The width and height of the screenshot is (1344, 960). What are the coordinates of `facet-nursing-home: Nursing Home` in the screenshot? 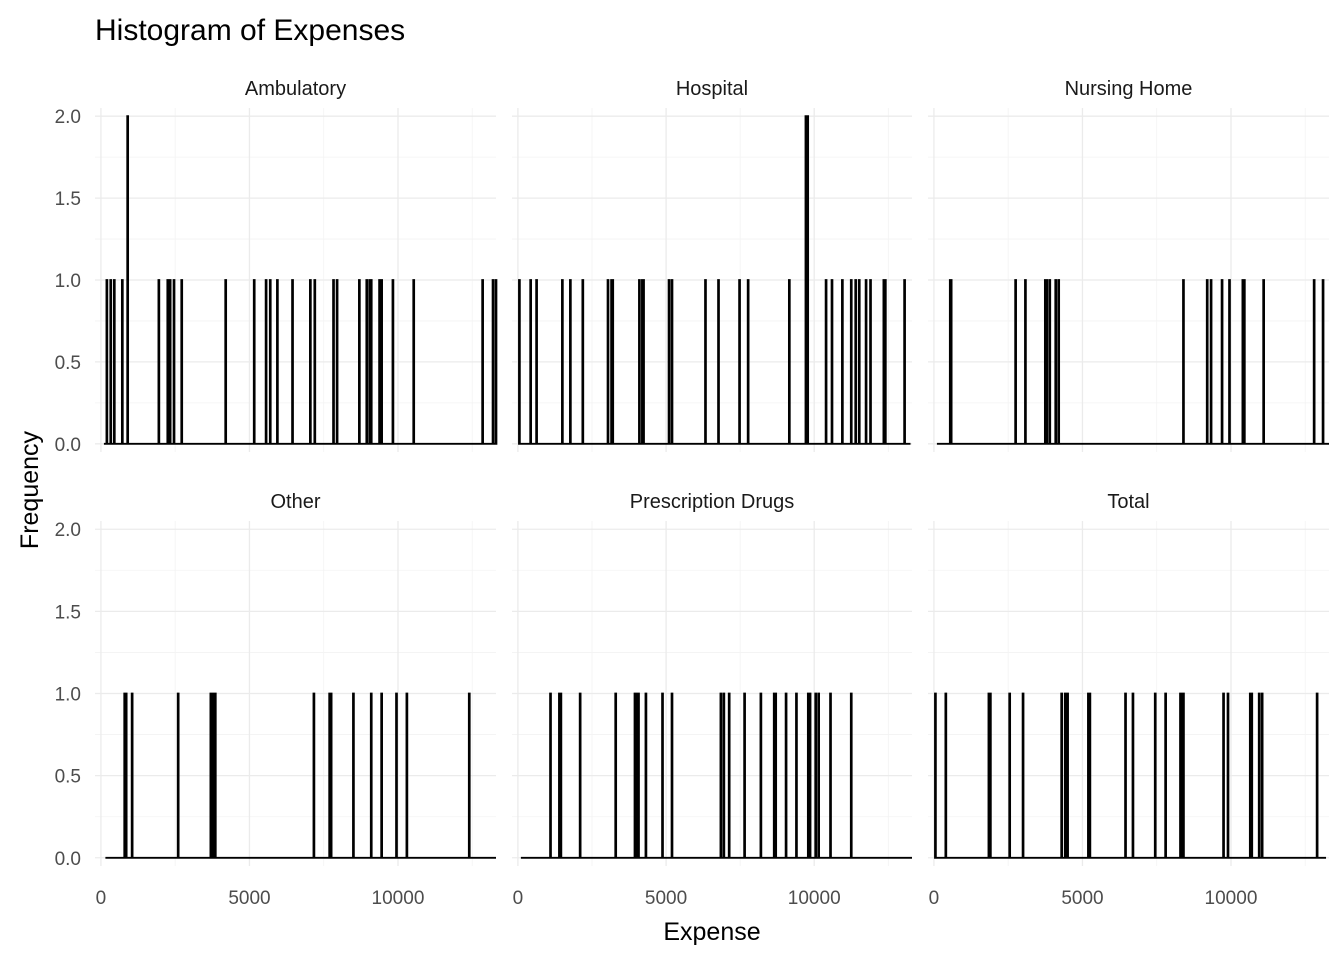 It's located at (1128, 265).